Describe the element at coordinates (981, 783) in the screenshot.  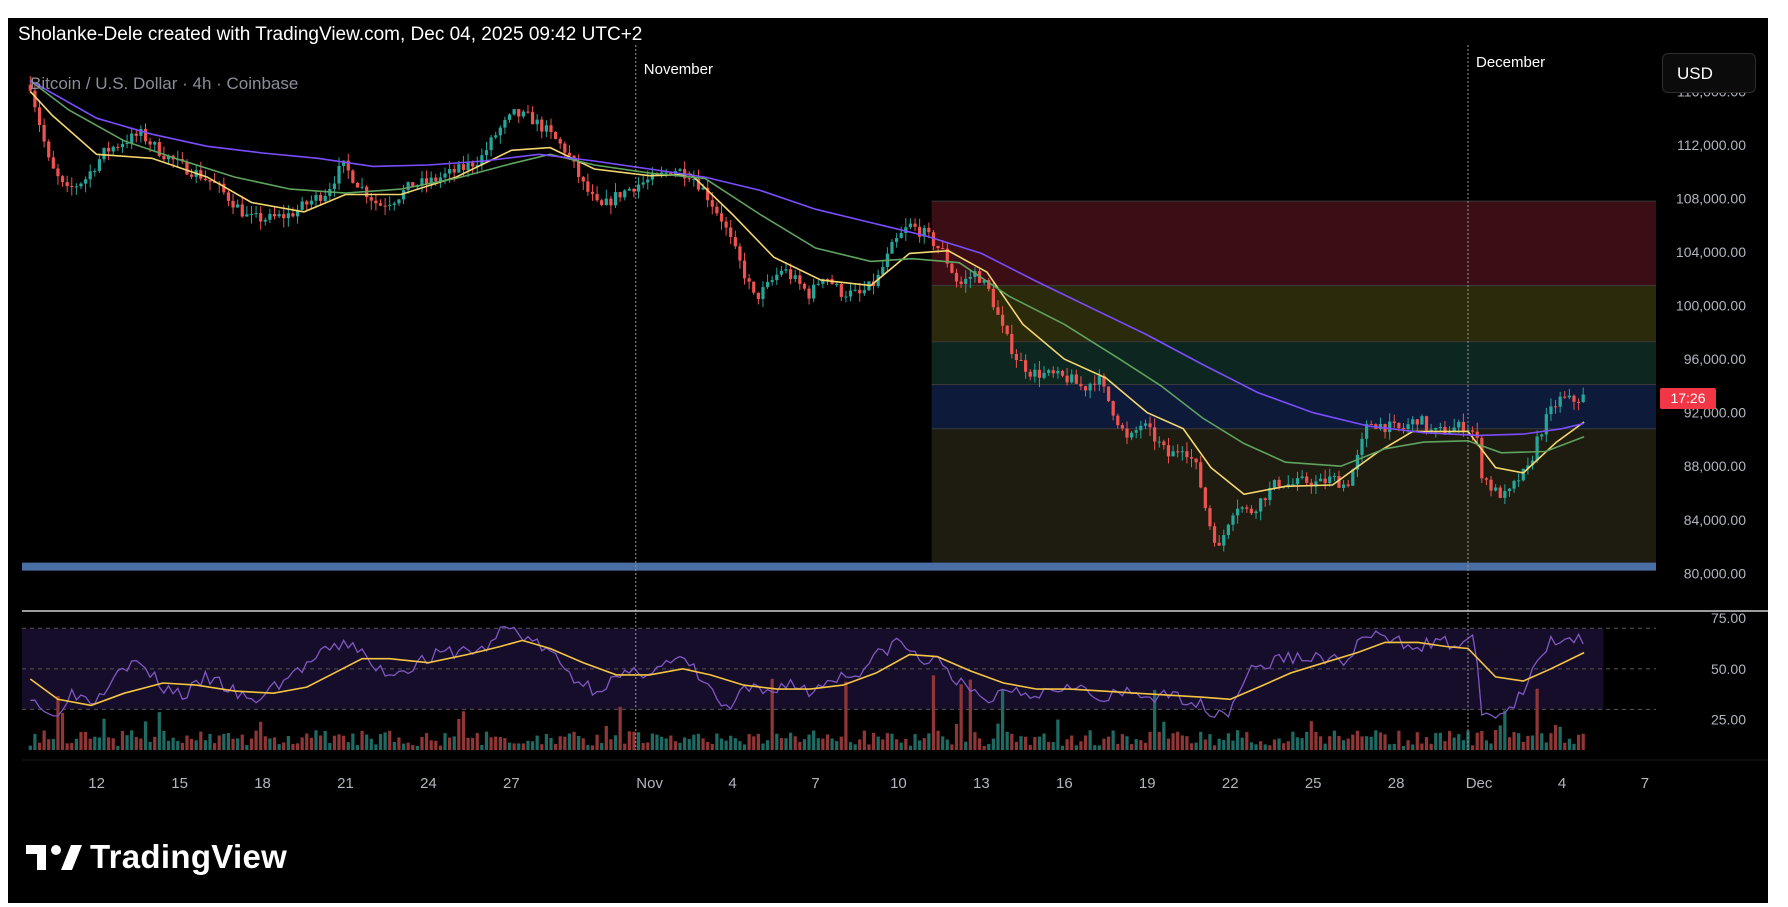
I see `time-axis-label: 13` at that location.